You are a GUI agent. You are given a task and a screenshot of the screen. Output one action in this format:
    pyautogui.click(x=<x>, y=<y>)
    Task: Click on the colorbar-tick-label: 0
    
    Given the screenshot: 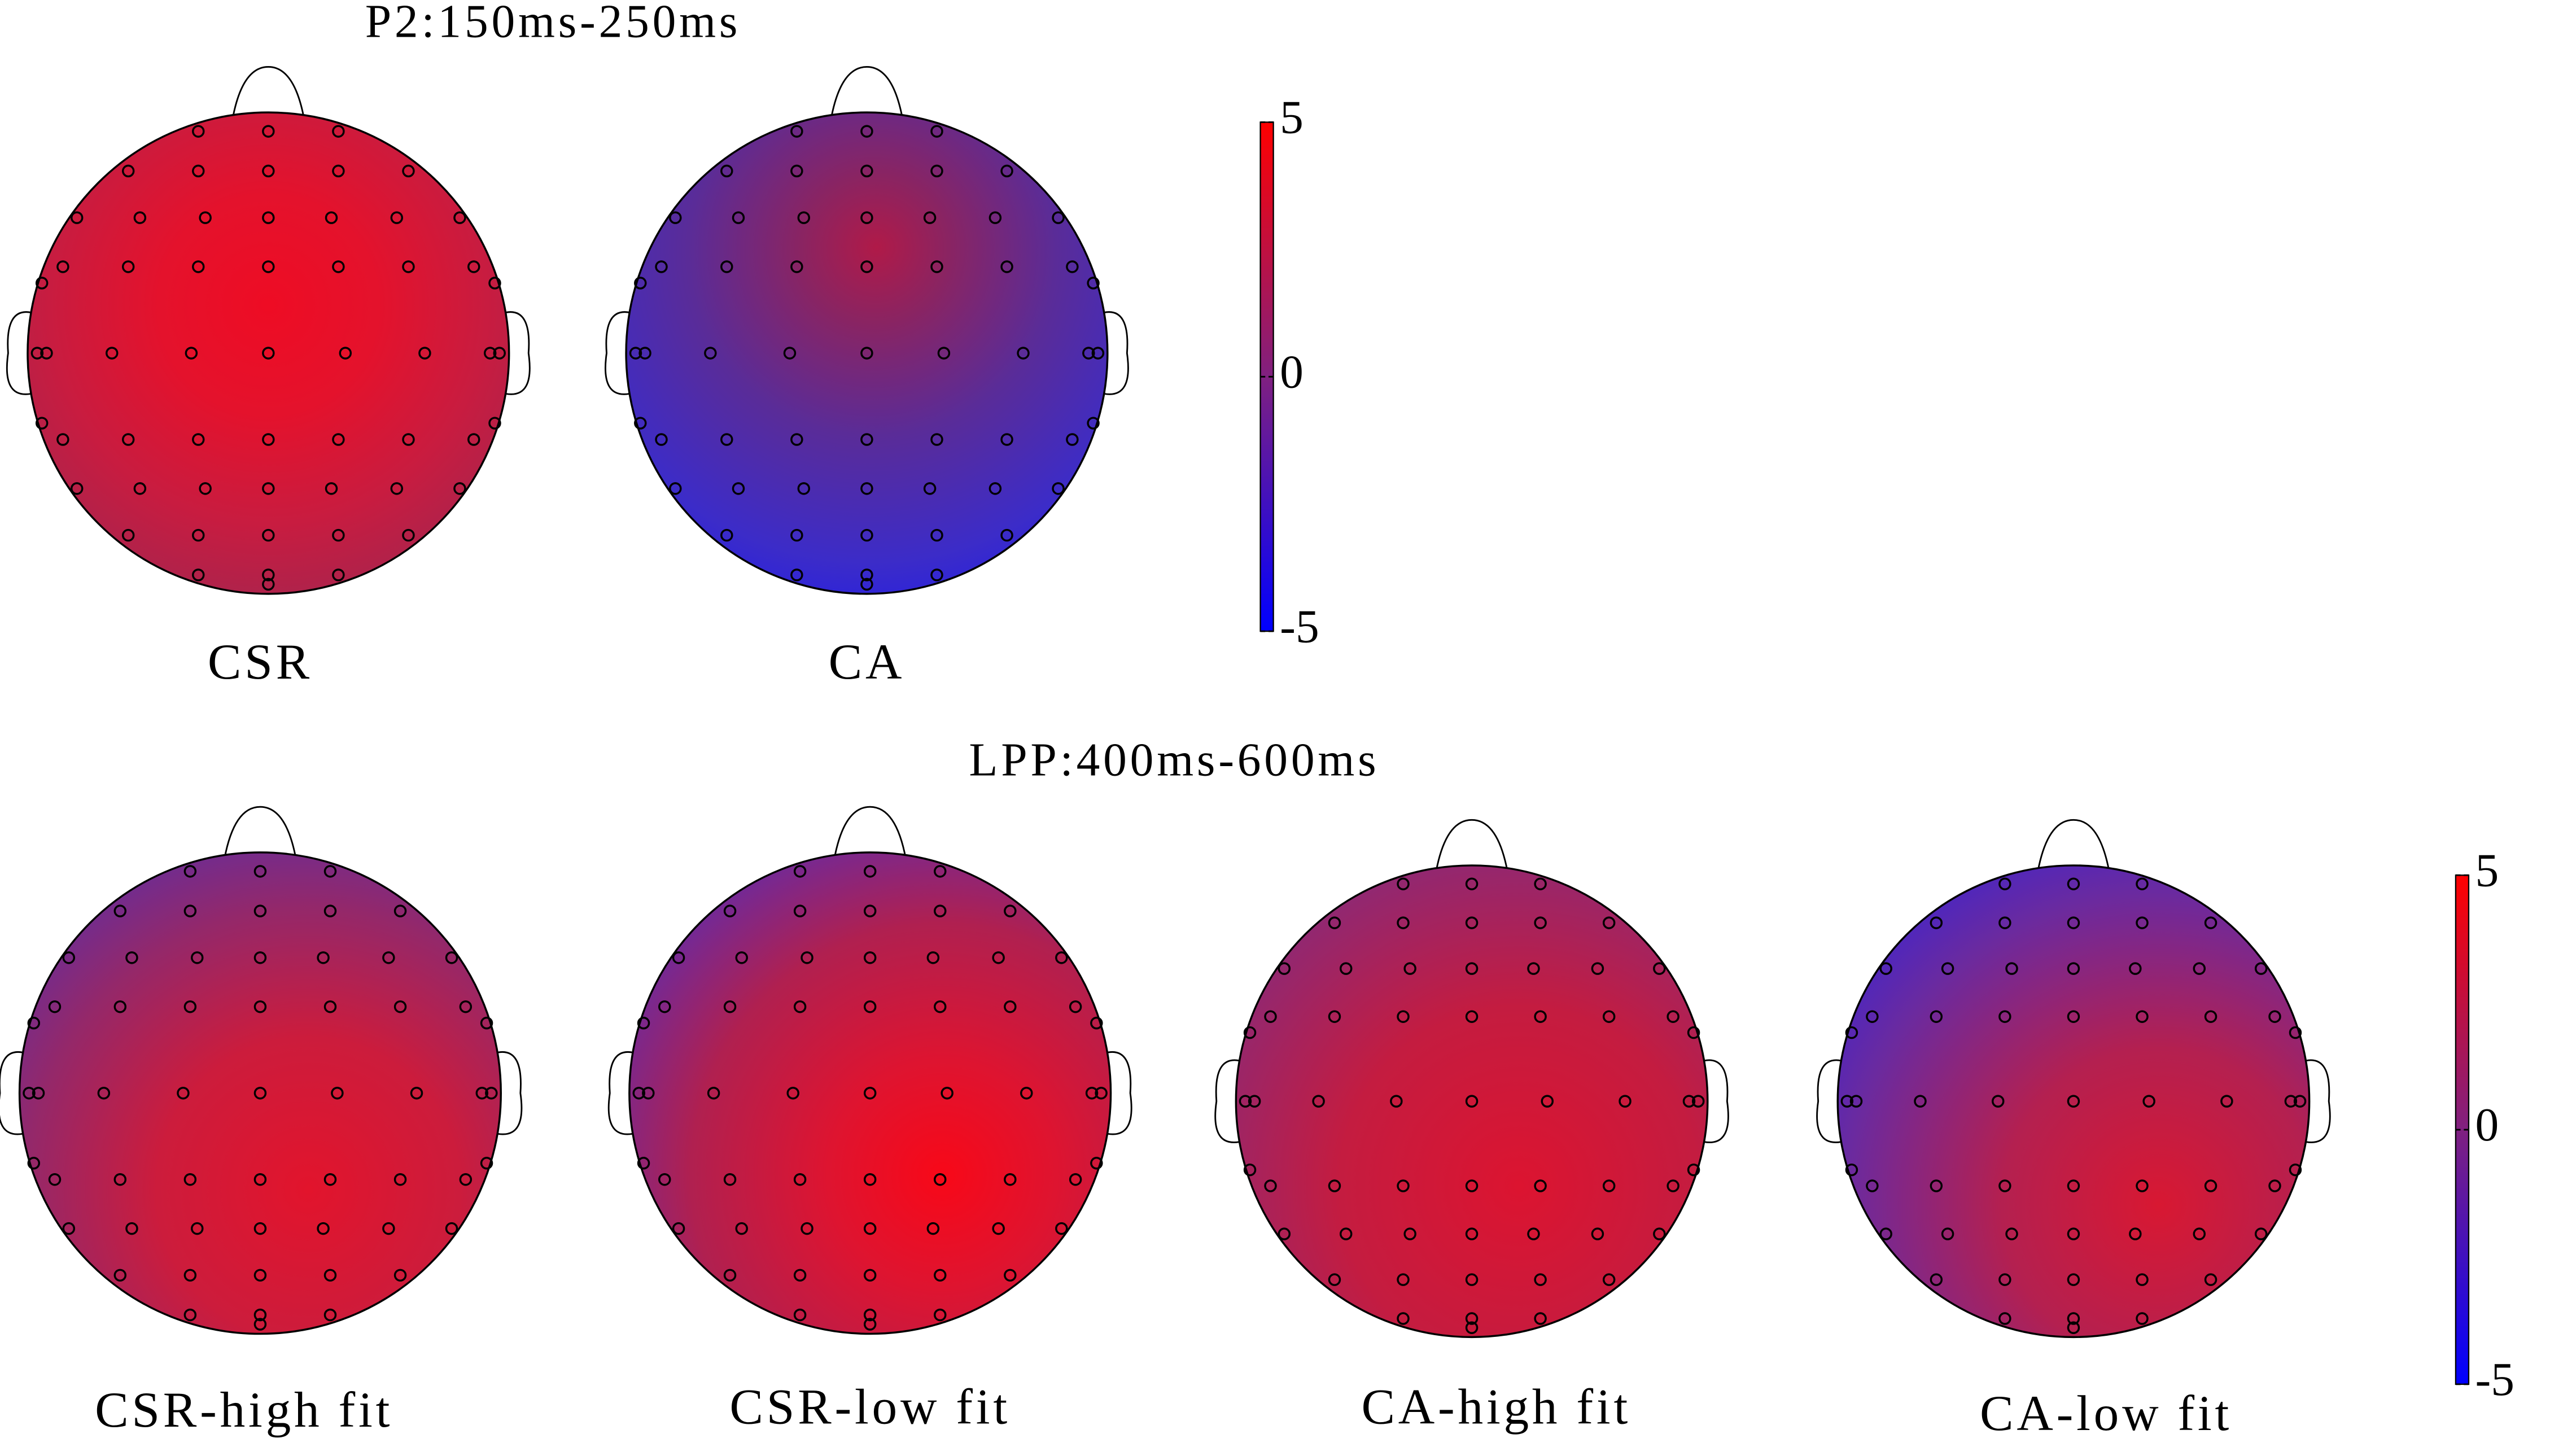 What is the action you would take?
    pyautogui.click(x=2487, y=1125)
    